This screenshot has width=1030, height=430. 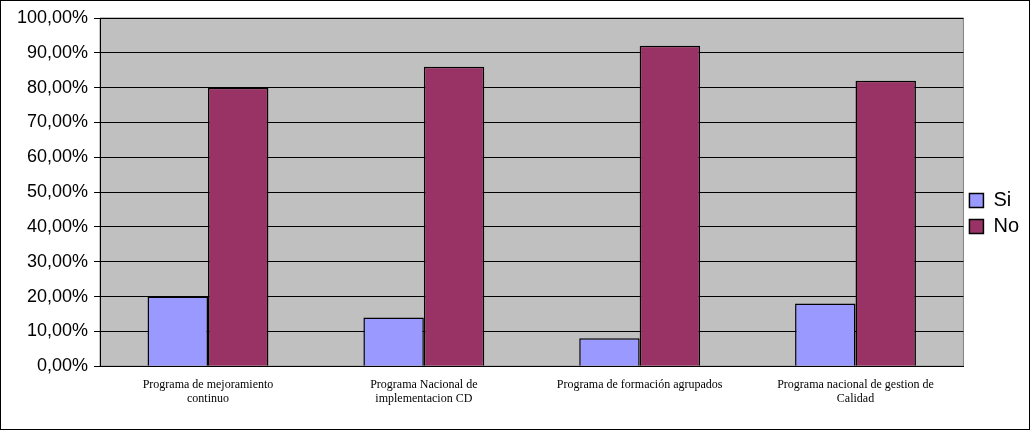 What do you see at coordinates (1006, 225) in the screenshot?
I see `legend-label: No` at bounding box center [1006, 225].